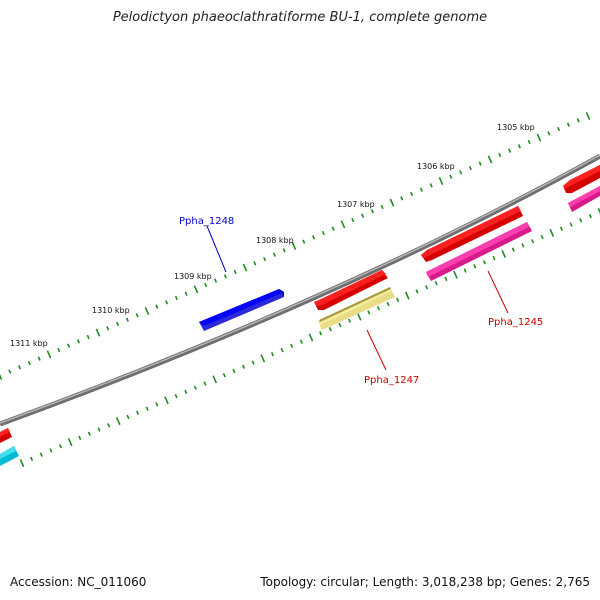  What do you see at coordinates (275, 240) in the screenshot?
I see `kbp-label-1308: 1308 kbp` at bounding box center [275, 240].